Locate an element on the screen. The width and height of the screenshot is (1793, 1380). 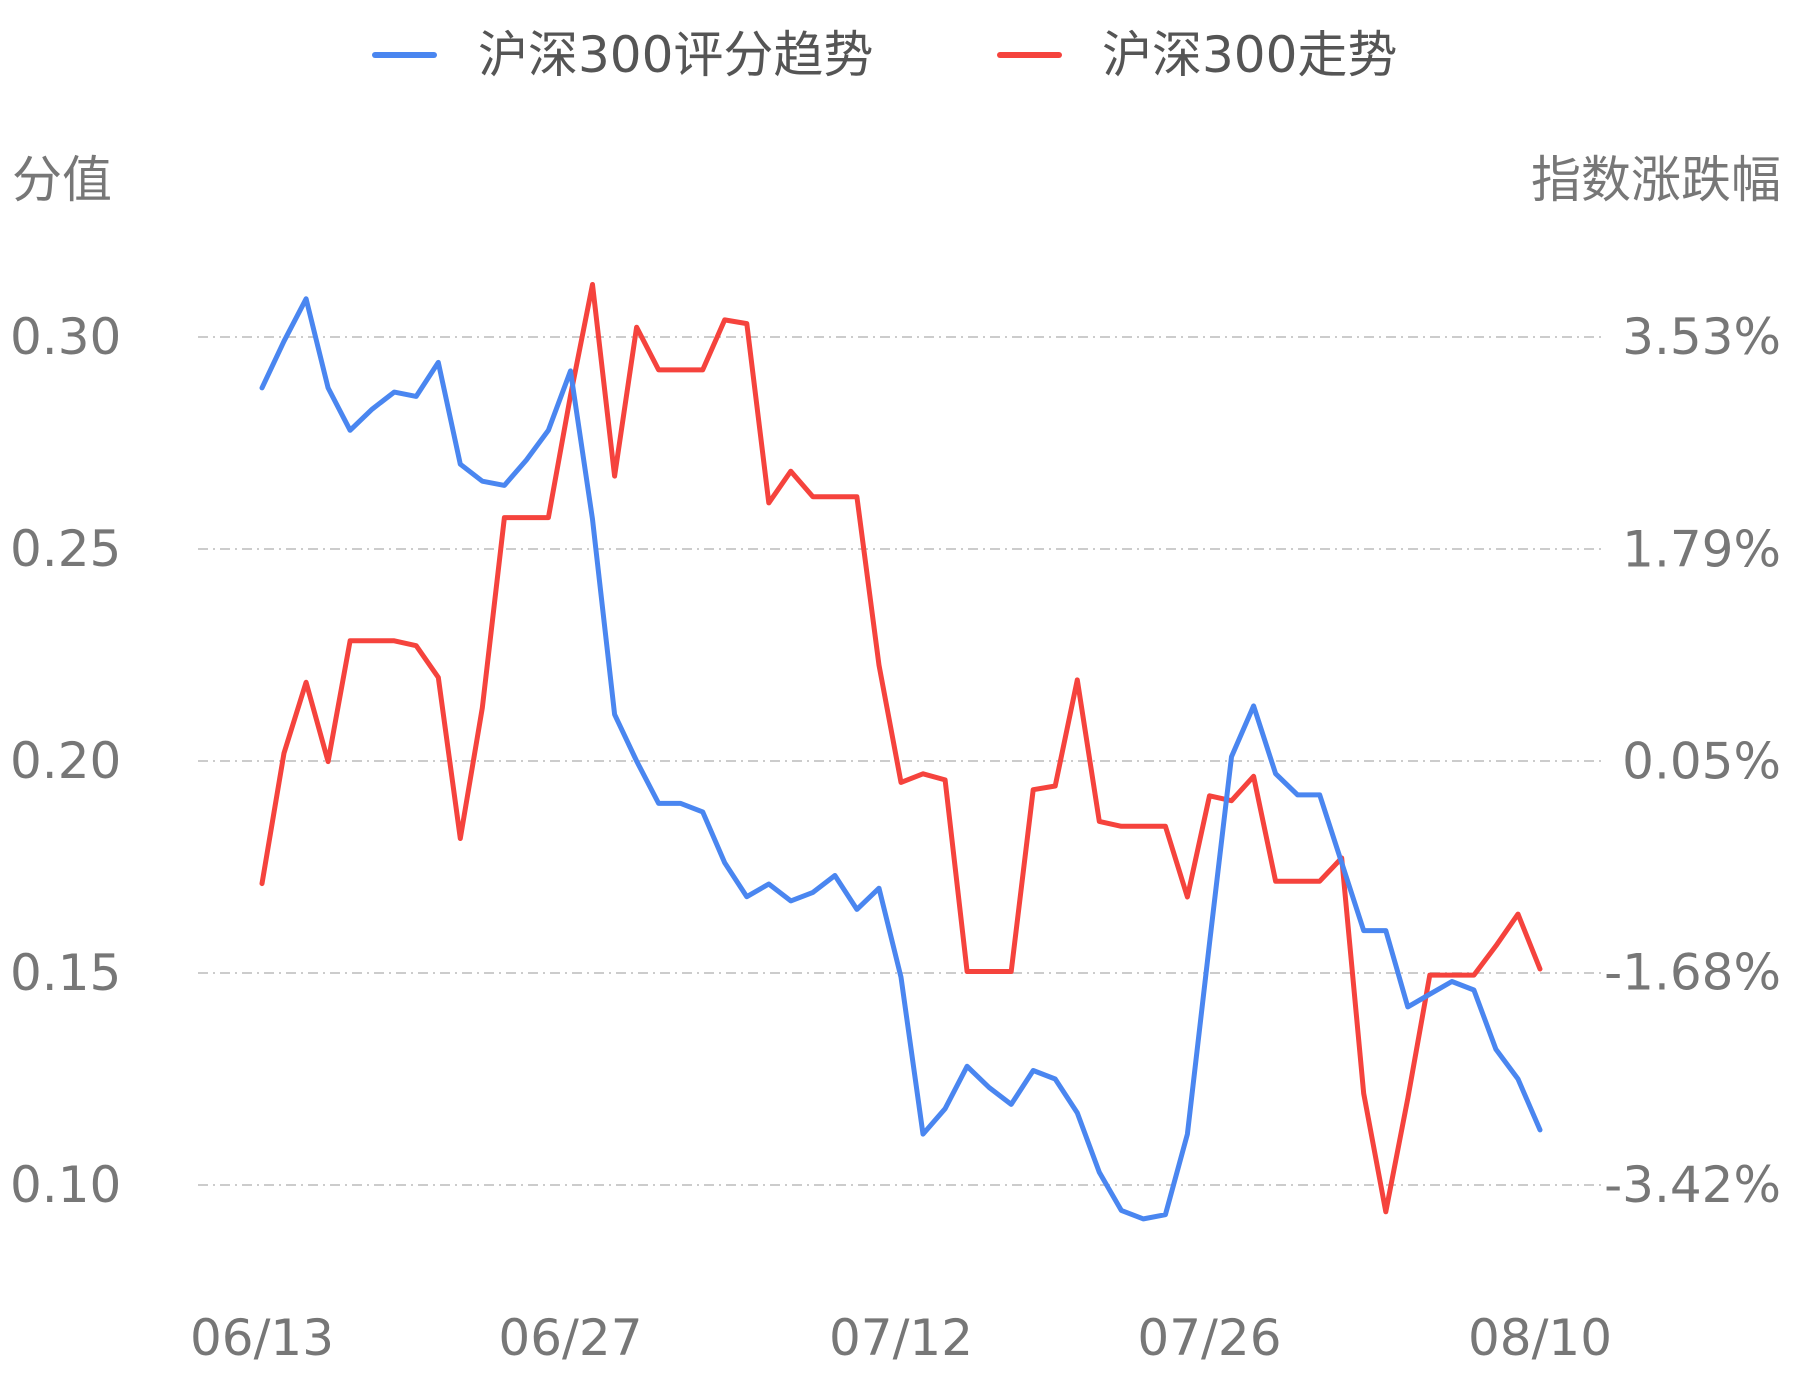
legend-index-label: 沪深300走势 is located at coordinates (1249, 55).